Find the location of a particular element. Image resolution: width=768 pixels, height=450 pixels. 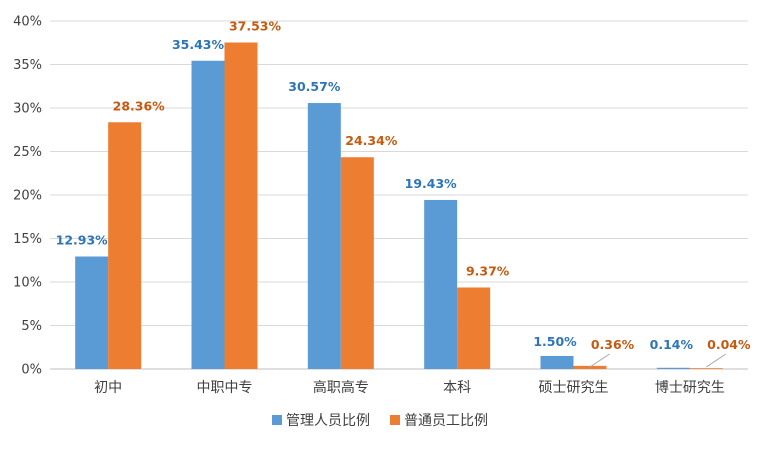

x-axis: 初中 中职中专 高职高专 本科 硕士研究生 博士研究生 is located at coordinates (409, 387).